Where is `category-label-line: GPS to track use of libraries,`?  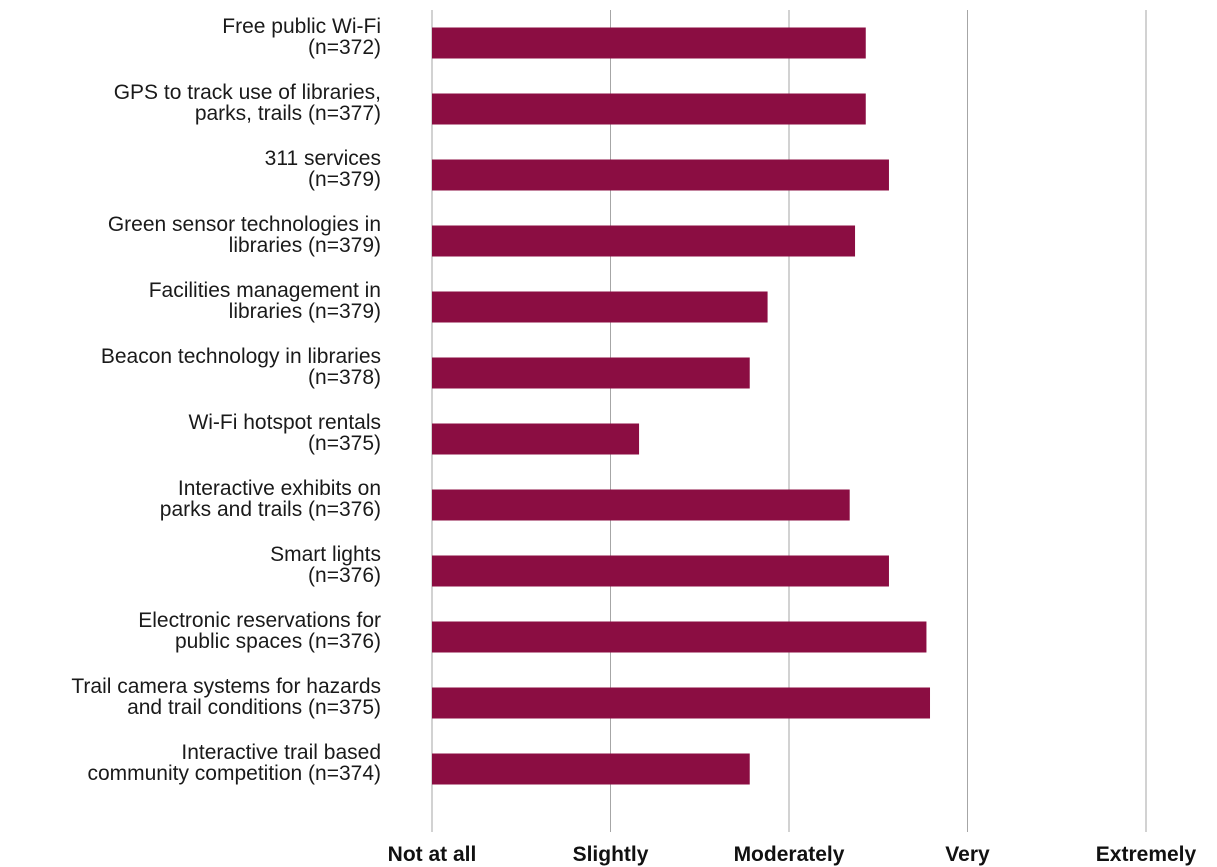 category-label-line: GPS to track use of libraries, is located at coordinates (247, 92).